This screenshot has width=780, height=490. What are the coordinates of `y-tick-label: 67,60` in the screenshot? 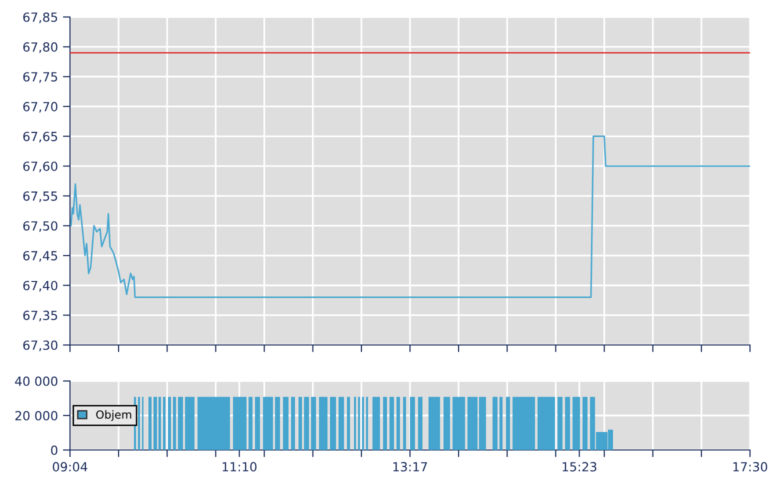 It's located at (40, 167).